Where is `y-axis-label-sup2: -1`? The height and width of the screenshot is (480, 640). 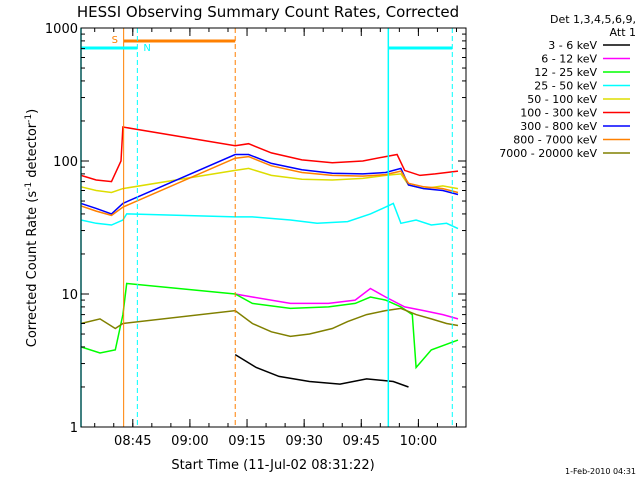 y-axis-label-sup2: -1 is located at coordinates (29, 118).